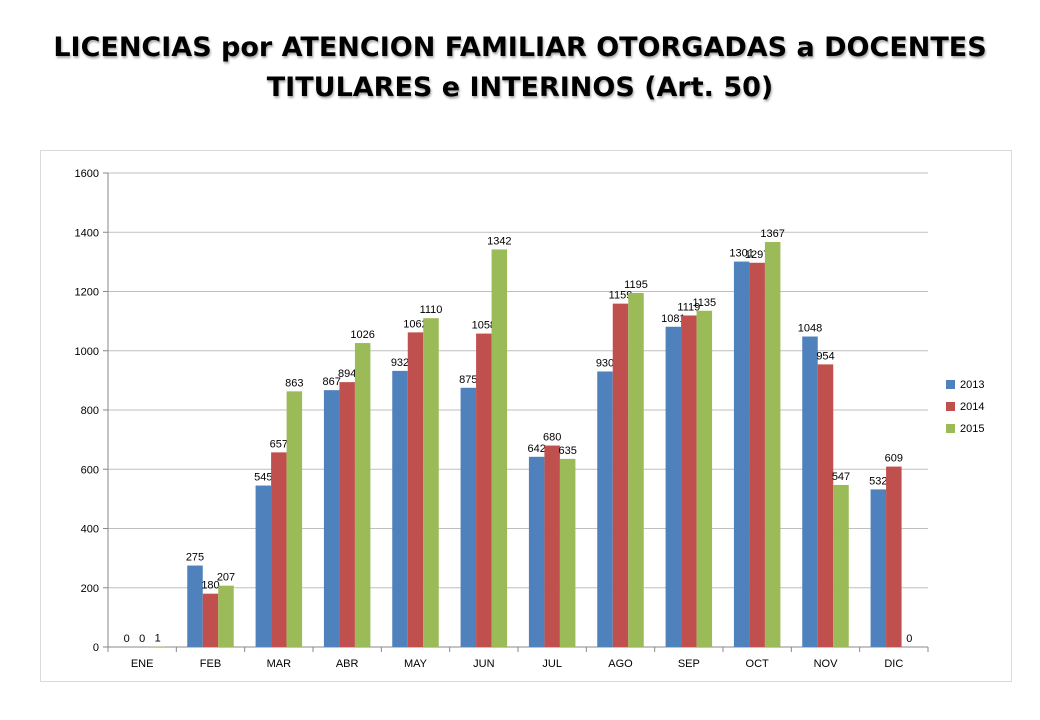 This screenshot has height=720, width=1040. What do you see at coordinates (331, 382) in the screenshot?
I see `data-label-2013: 867` at bounding box center [331, 382].